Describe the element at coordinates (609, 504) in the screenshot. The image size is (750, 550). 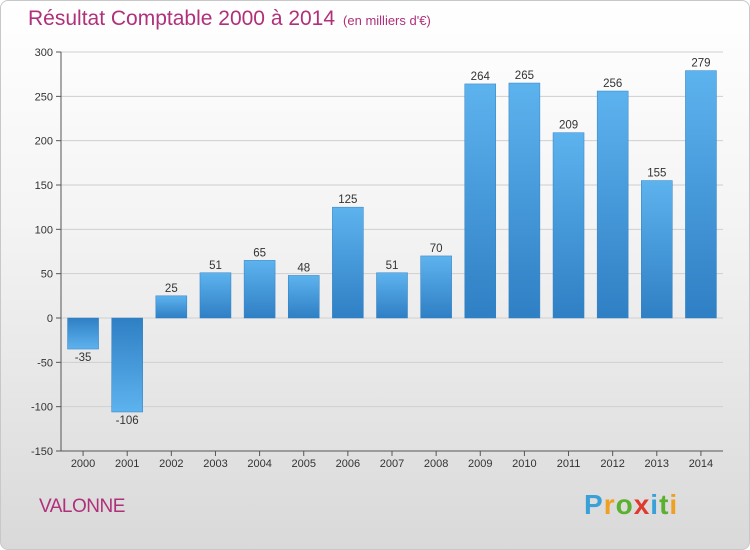
I see `logo-letter: r` at that location.